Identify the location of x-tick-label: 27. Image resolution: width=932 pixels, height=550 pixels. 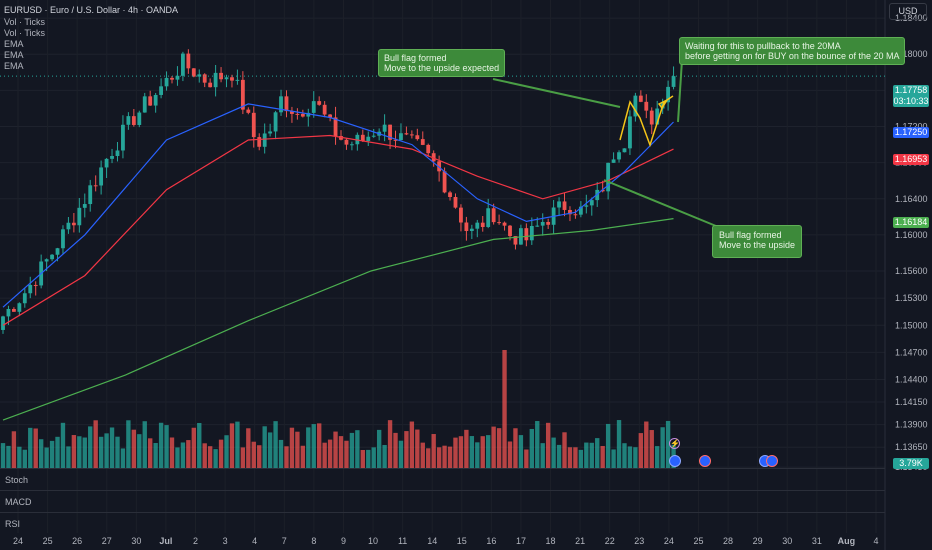
(107, 541).